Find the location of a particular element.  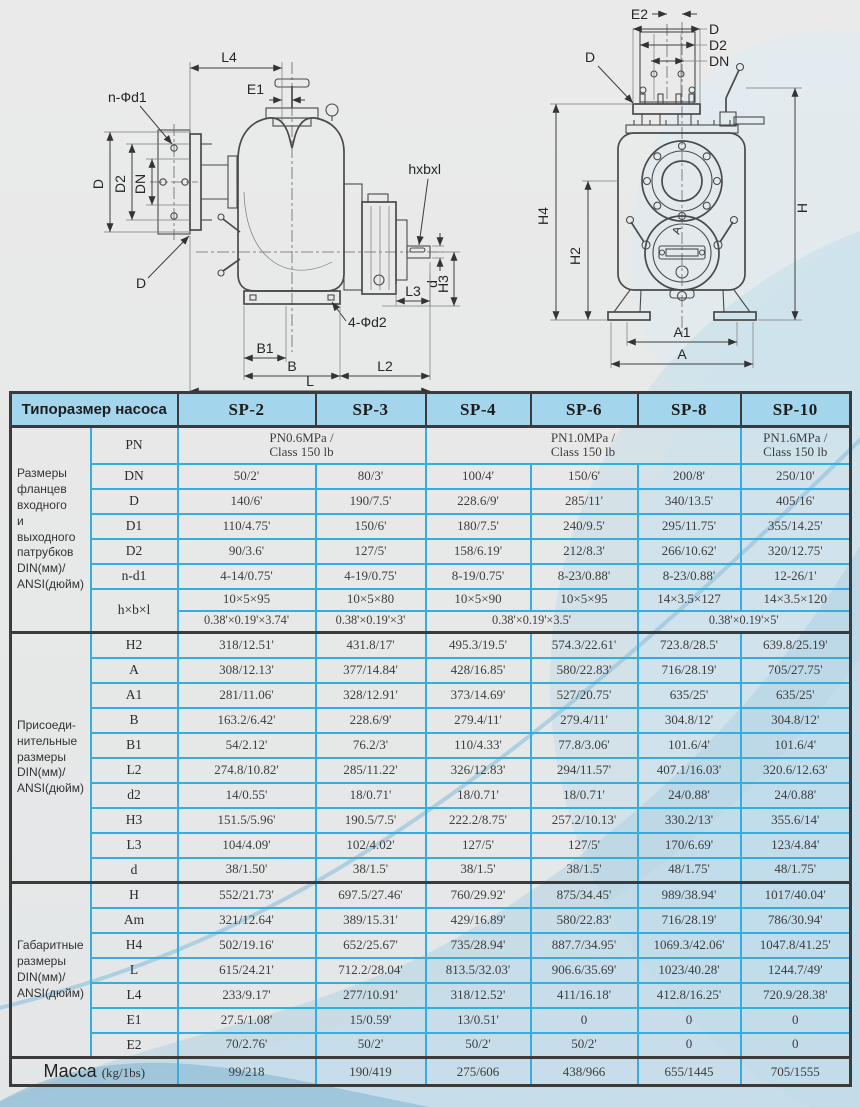

value-cell: 389/15.31' is located at coordinates (370, 920).